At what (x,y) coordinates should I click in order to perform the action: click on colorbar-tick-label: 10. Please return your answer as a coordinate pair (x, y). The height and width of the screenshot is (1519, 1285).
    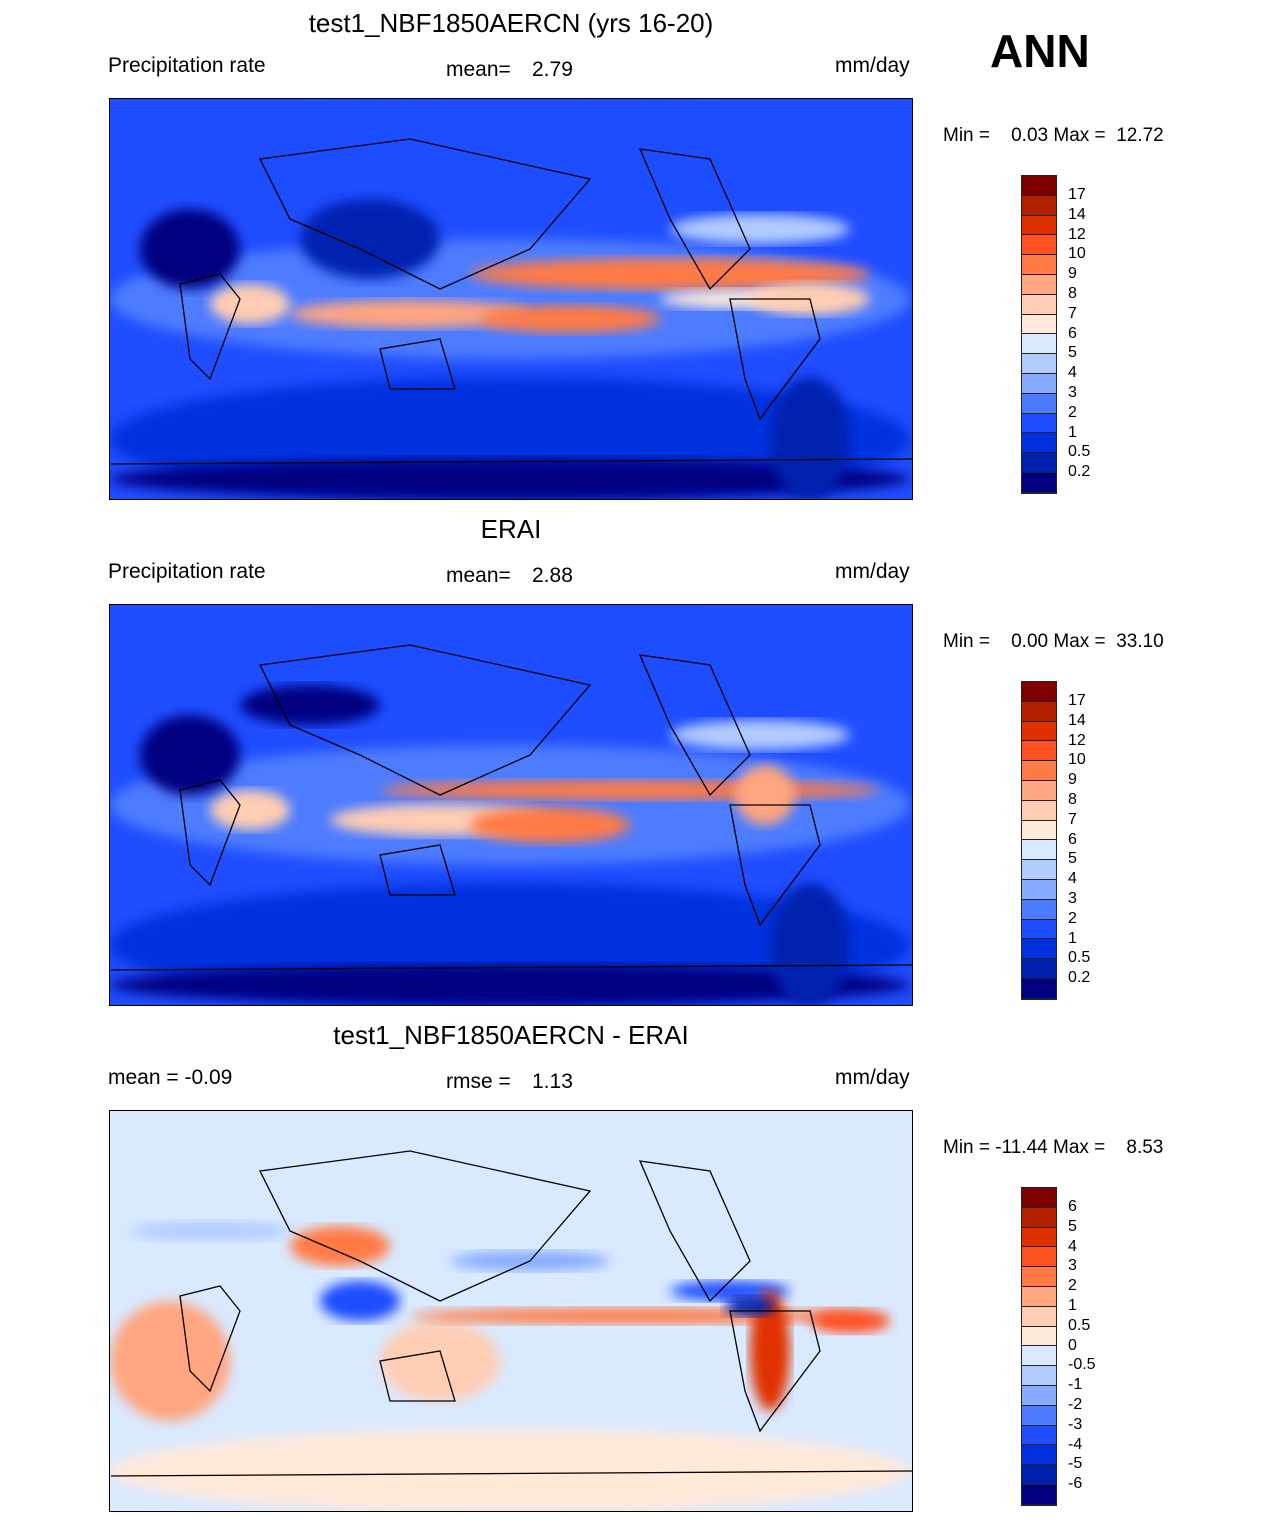
    Looking at the image, I should click on (1077, 760).